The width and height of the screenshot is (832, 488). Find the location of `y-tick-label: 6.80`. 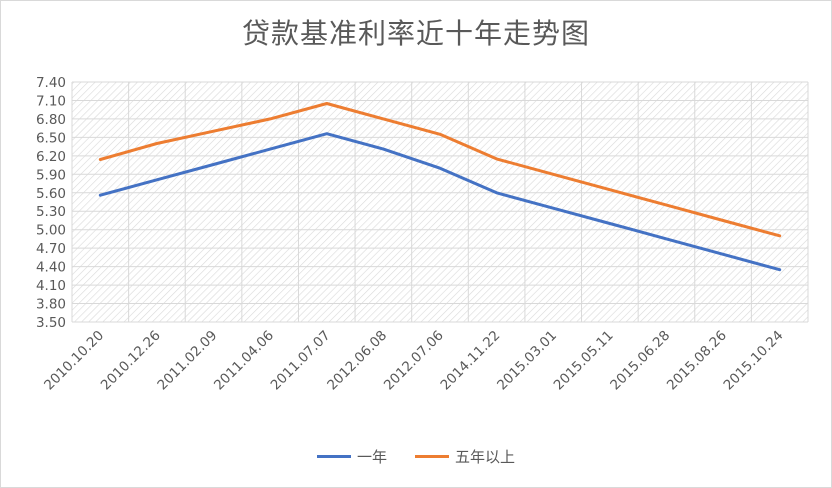

y-tick-label: 6.80 is located at coordinates (51, 120).